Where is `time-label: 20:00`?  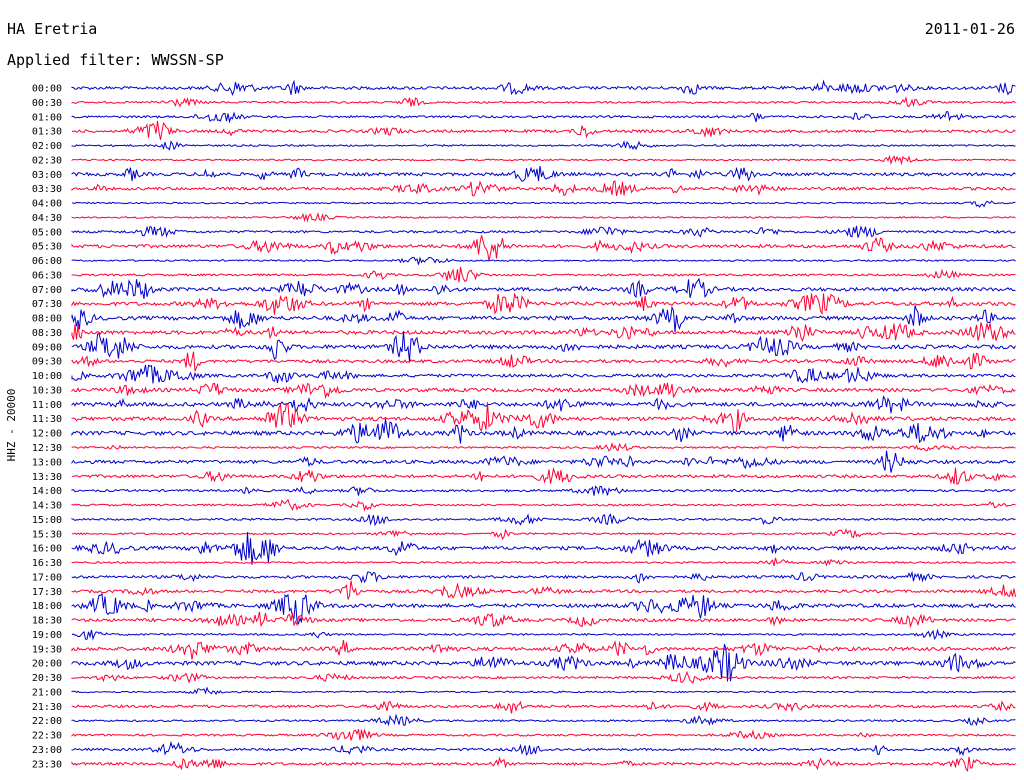 time-label: 20:00 is located at coordinates (47, 664).